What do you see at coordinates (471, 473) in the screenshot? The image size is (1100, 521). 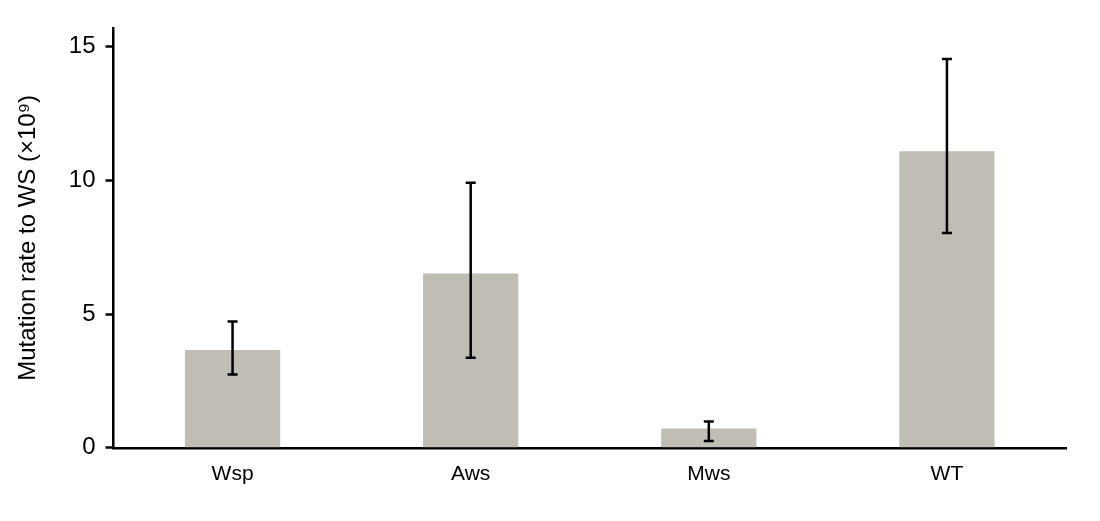 I see `x-tick-label: Aws` at bounding box center [471, 473].